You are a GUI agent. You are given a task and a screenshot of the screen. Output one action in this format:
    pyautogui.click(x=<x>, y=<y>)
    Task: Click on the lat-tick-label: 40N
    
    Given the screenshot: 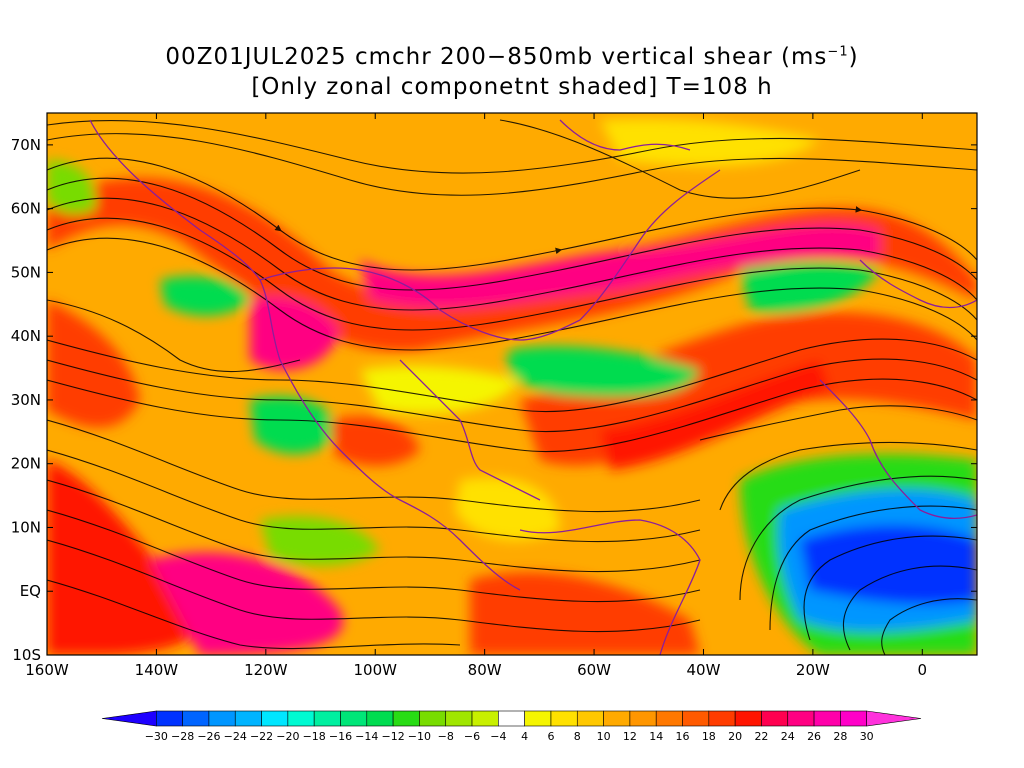 What is the action you would take?
    pyautogui.click(x=26, y=336)
    